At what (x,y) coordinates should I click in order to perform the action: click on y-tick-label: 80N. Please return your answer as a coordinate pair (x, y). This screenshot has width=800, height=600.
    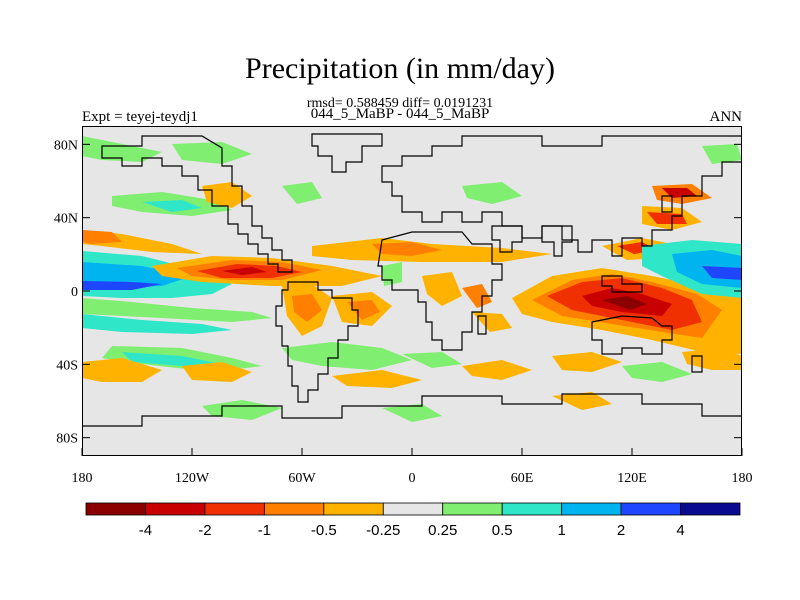
    Looking at the image, I should click on (66, 145).